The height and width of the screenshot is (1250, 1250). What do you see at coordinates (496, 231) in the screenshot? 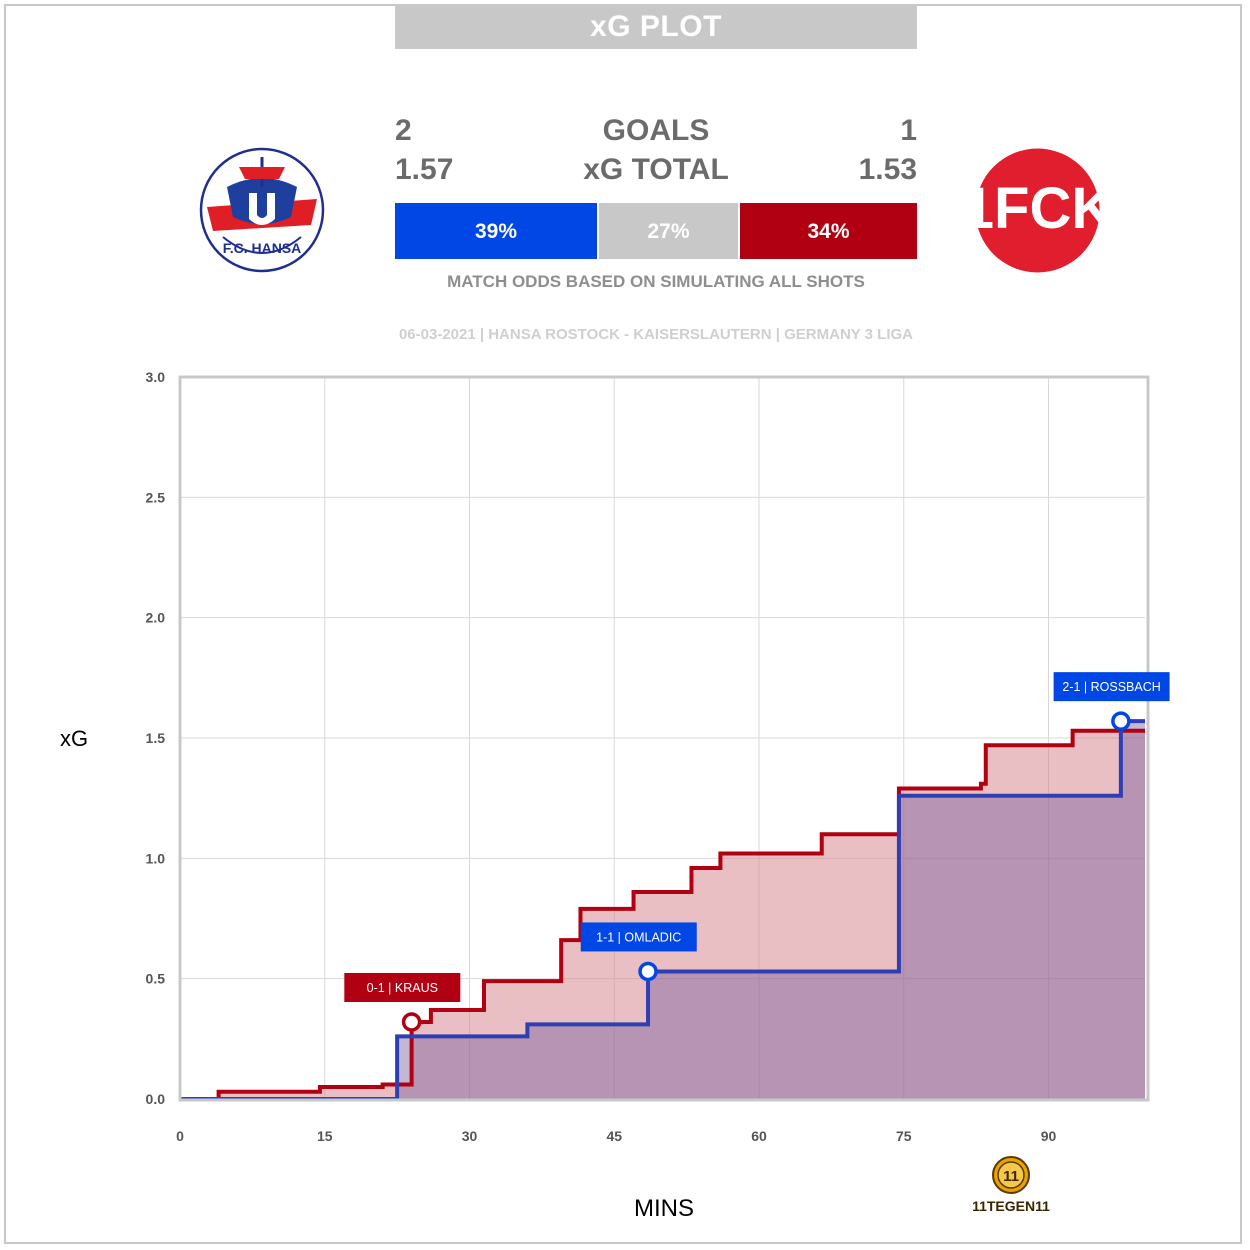
I see `home-win-odds: 39%` at bounding box center [496, 231].